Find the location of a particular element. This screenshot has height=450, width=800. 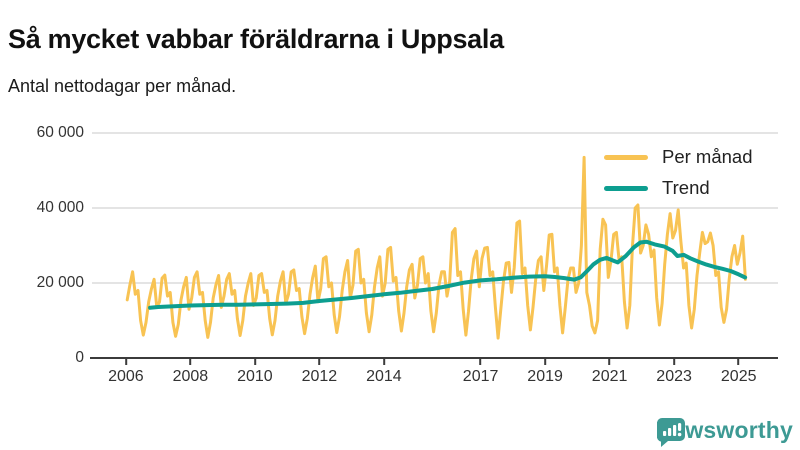

x-tick: 2008 is located at coordinates (190, 372).